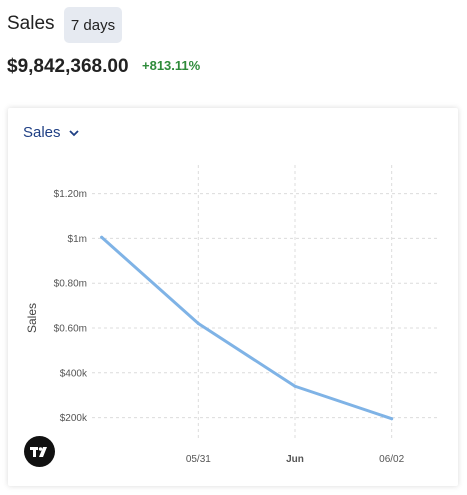 Image resolution: width=467 pixels, height=495 pixels. Describe the element at coordinates (77, 239) in the screenshot. I see `y-tick-label: $1m` at that location.